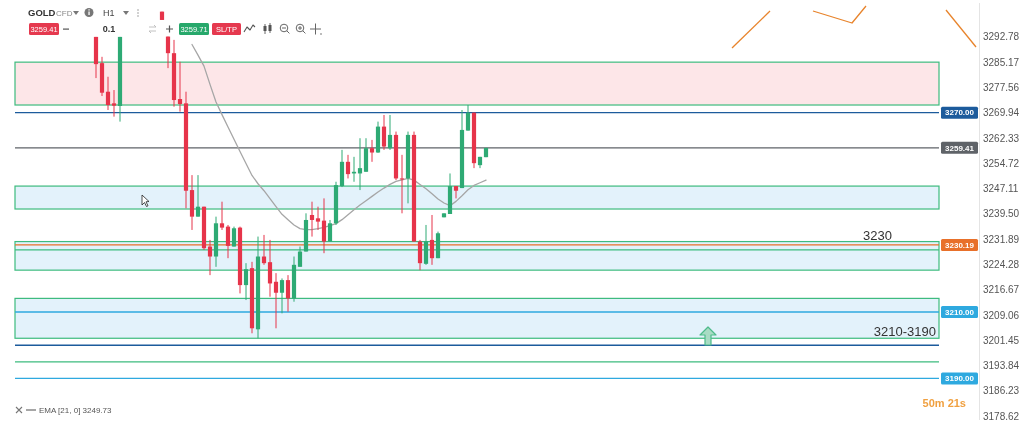 This screenshot has width=1024, height=424. Describe the element at coordinates (960, 245) in the screenshot. I see `ref-line-label: 3230.19` at that location.